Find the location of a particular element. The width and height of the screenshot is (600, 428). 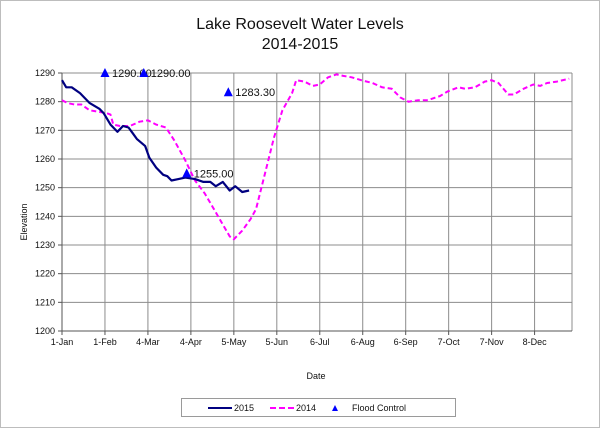

chart-title: Lake Roosevelt Water Levels is located at coordinates (300, 24).